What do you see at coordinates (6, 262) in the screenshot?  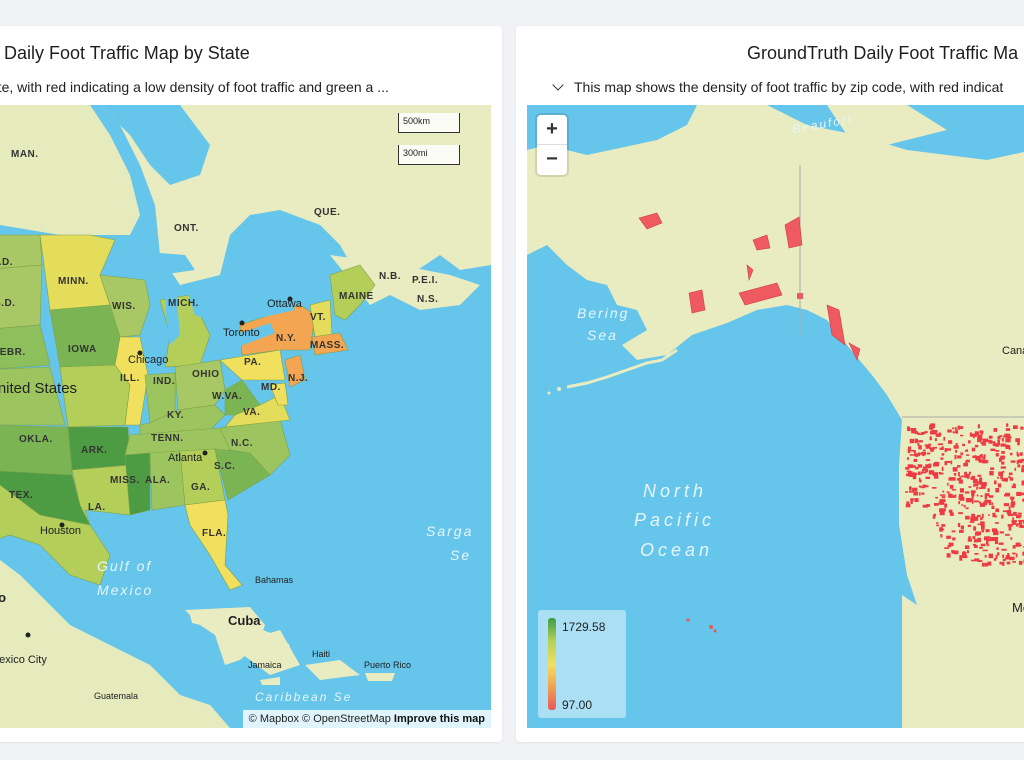 I see `label-nd: N.D.` at bounding box center [6, 262].